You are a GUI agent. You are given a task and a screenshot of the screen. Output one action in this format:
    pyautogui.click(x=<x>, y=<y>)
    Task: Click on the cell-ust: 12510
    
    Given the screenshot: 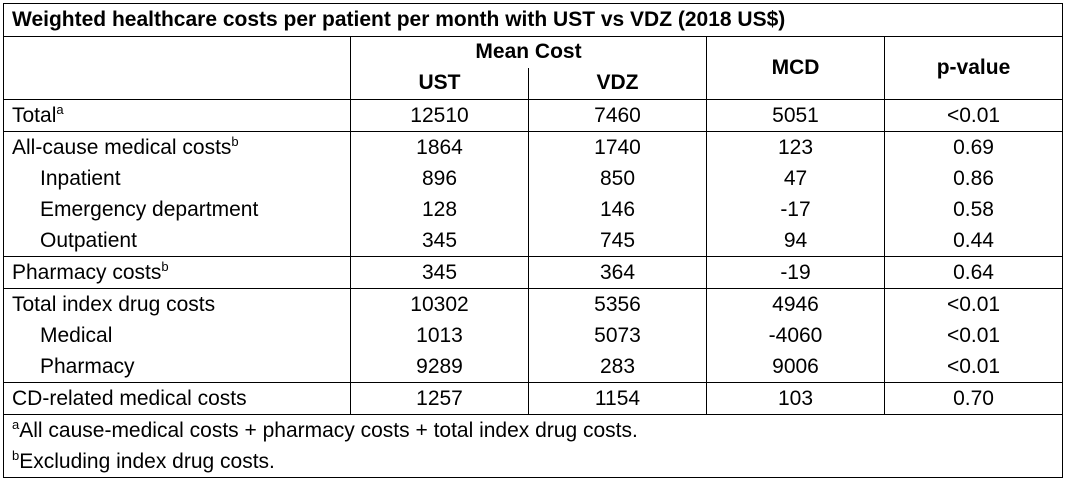 What is the action you would take?
    pyautogui.click(x=439, y=115)
    